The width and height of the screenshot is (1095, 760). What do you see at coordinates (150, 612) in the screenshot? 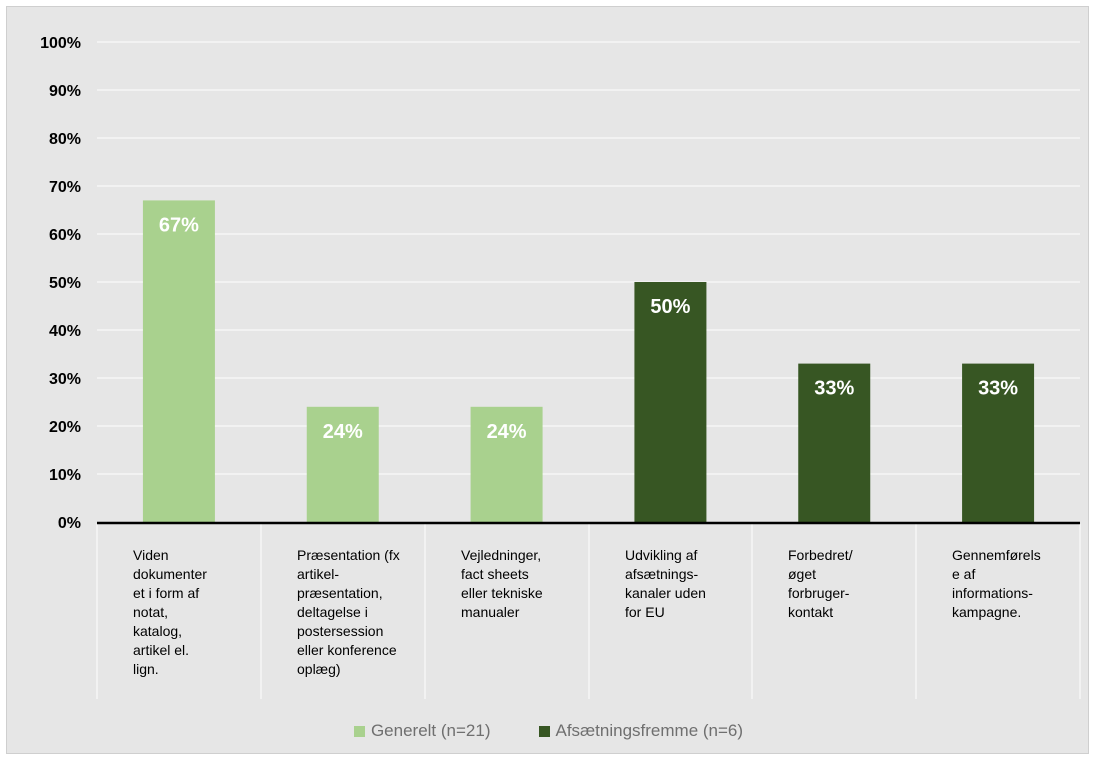
I see `category-label-line: notat,` at bounding box center [150, 612].